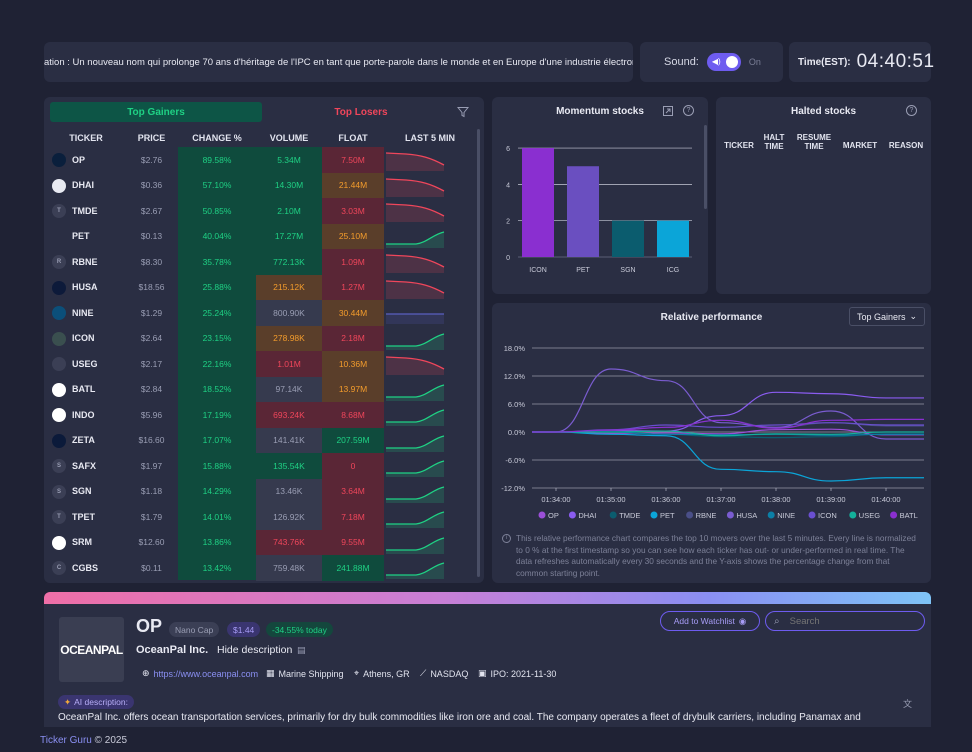 Image resolution: width=972 pixels, height=752 pixels. Describe the element at coordinates (255, 650) in the screenshot. I see `hide-description-link: Hide description` at that location.